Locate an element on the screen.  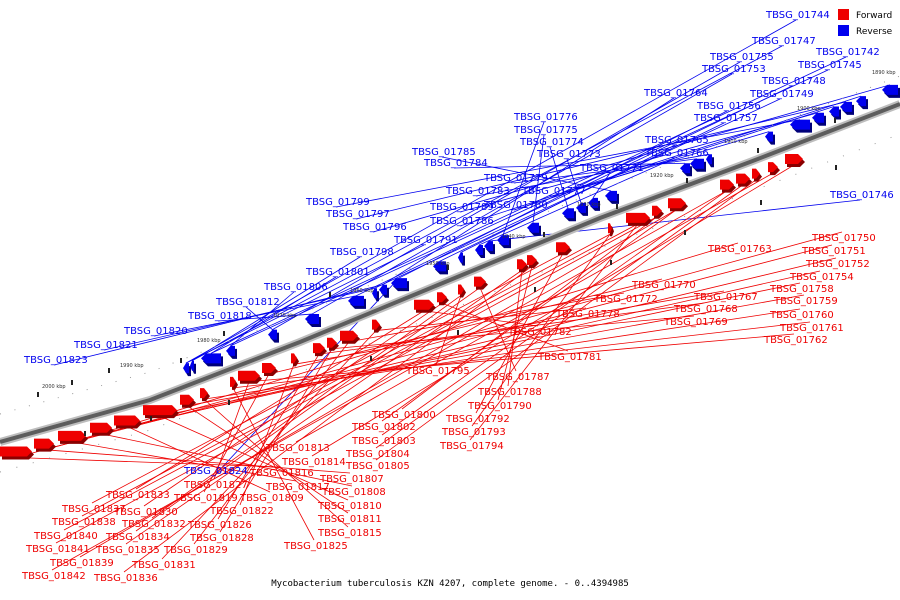
reverse-gene-label: TBSG_01797 is located at coordinates (357, 214).